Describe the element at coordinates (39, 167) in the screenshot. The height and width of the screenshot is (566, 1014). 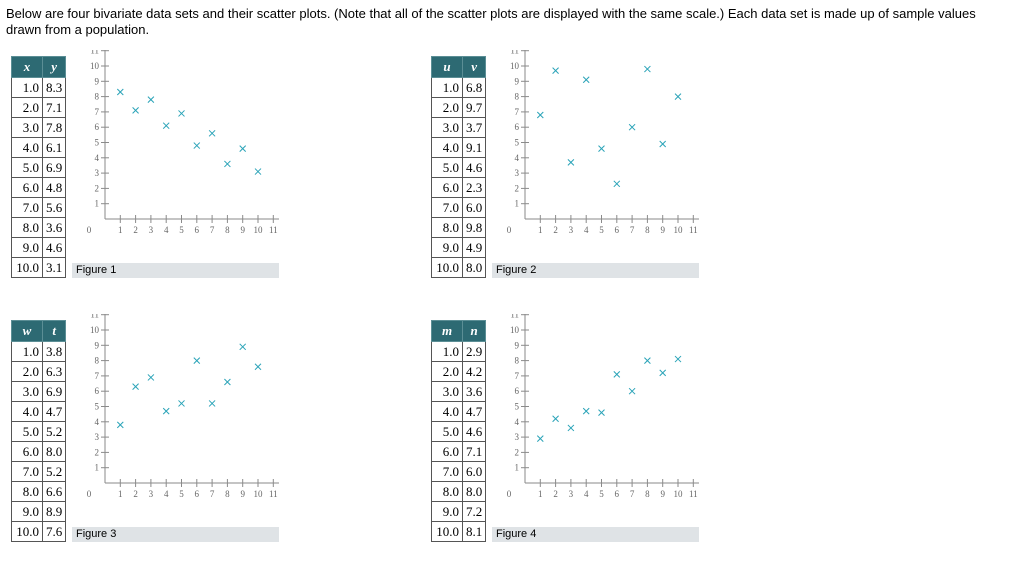
I see `table-row: 5.0 6.9` at that location.